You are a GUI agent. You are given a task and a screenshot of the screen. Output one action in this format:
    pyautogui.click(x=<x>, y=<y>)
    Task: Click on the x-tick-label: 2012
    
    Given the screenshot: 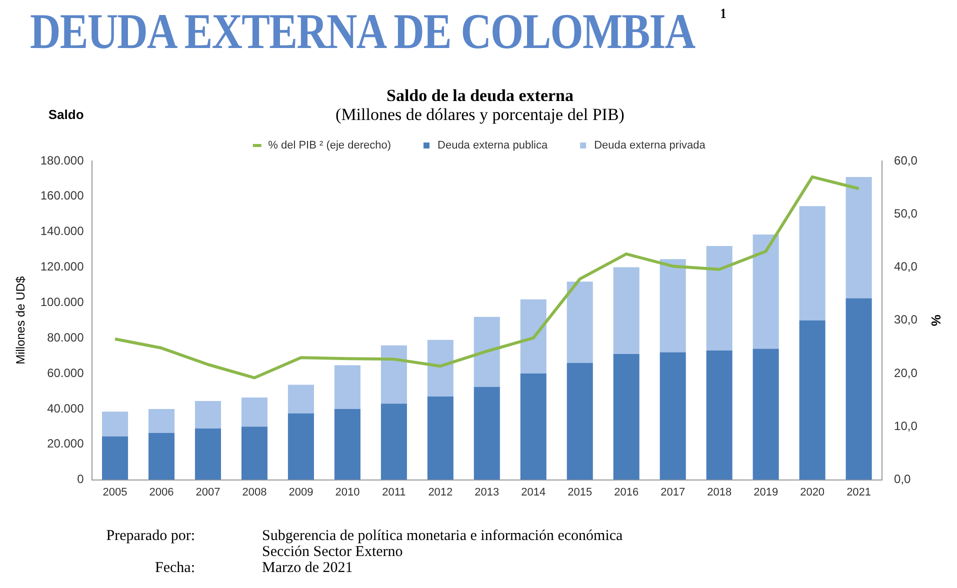 What is the action you would take?
    pyautogui.click(x=440, y=492)
    